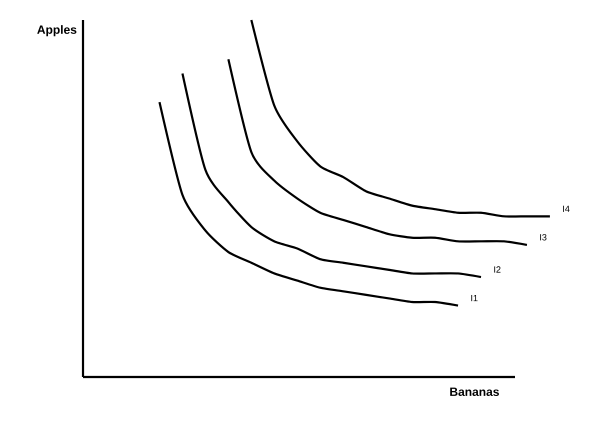 The image size is (600, 431). Describe the element at coordinates (474, 298) in the screenshot. I see `series-label: I1` at that location.